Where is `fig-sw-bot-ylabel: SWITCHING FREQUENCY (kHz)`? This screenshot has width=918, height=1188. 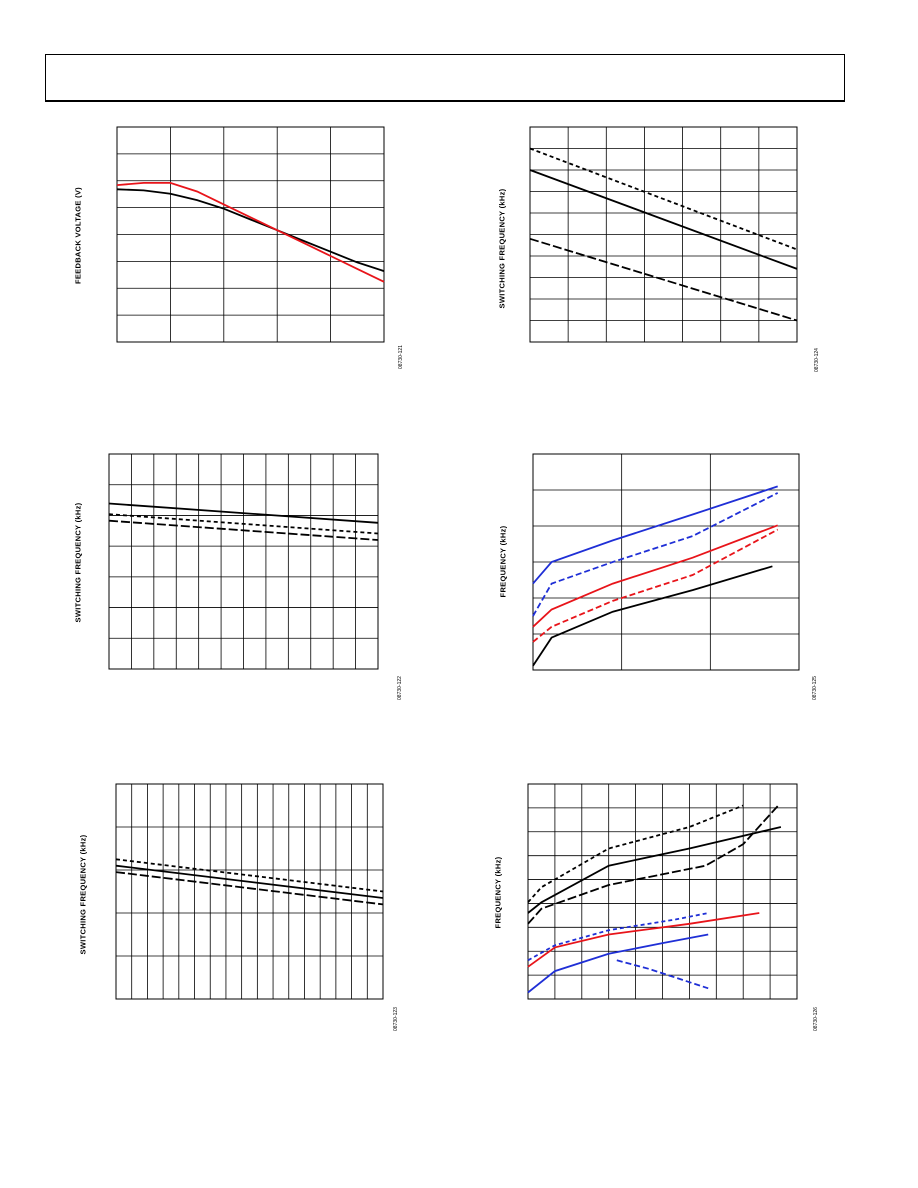 fig-sw-bot-ylabel: SWITCHING FREQUENCY (kHz) is located at coordinates (83, 894).